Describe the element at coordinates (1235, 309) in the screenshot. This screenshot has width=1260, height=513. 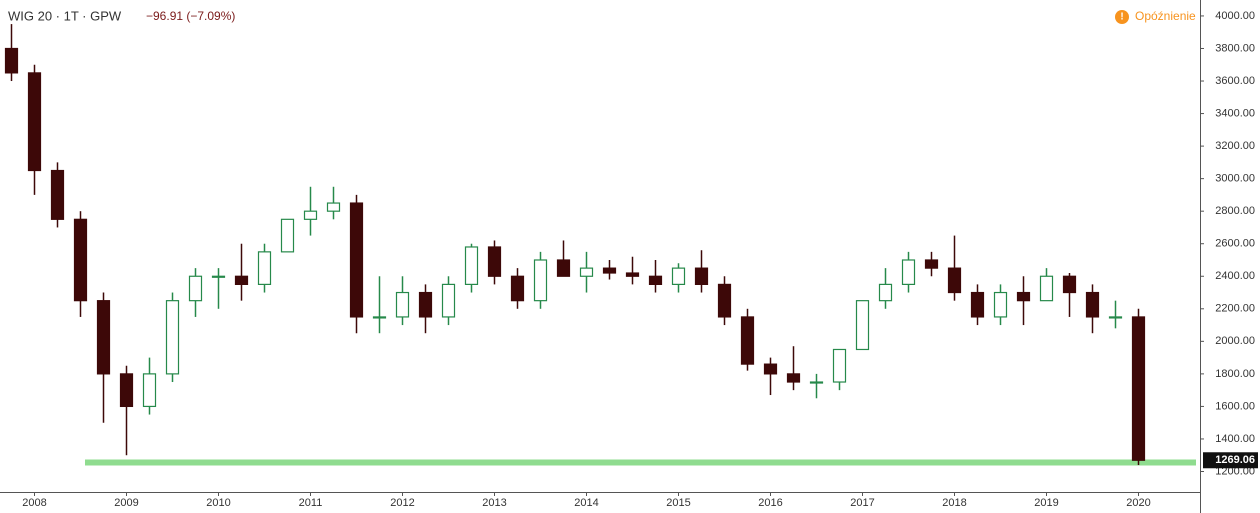
I see `y-tick-label: 2200.00` at that location.